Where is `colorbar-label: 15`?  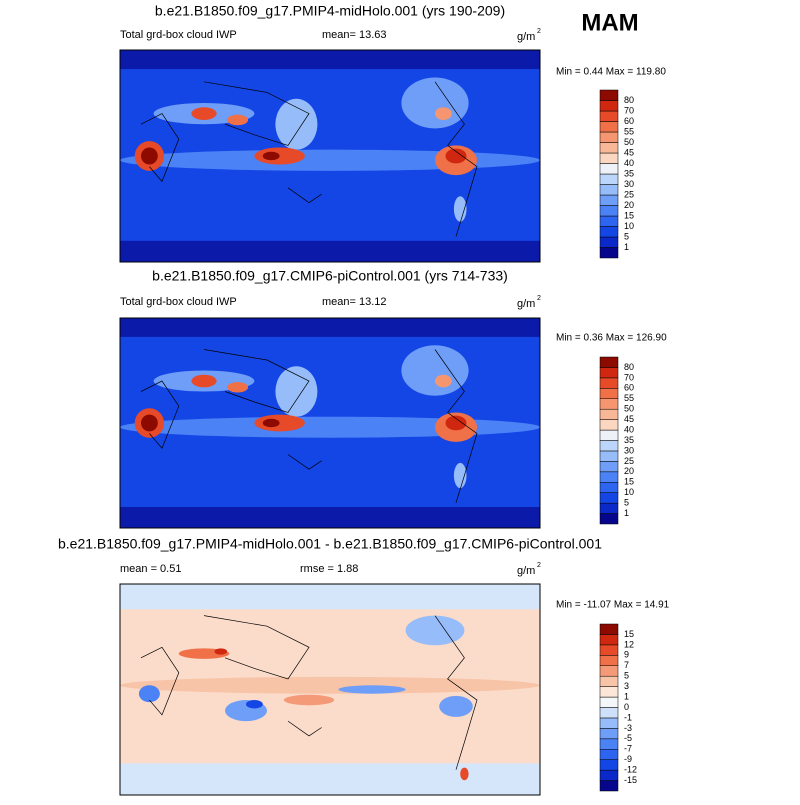 colorbar-label: 15 is located at coordinates (629, 634).